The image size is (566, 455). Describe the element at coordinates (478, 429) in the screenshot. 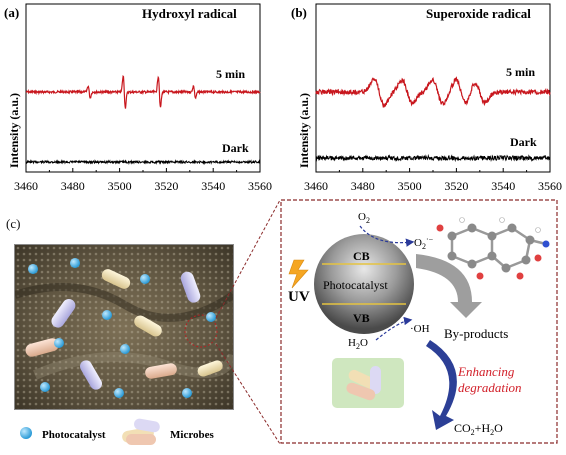

I see `co2-h2o-label: CO2+H2O` at that location.